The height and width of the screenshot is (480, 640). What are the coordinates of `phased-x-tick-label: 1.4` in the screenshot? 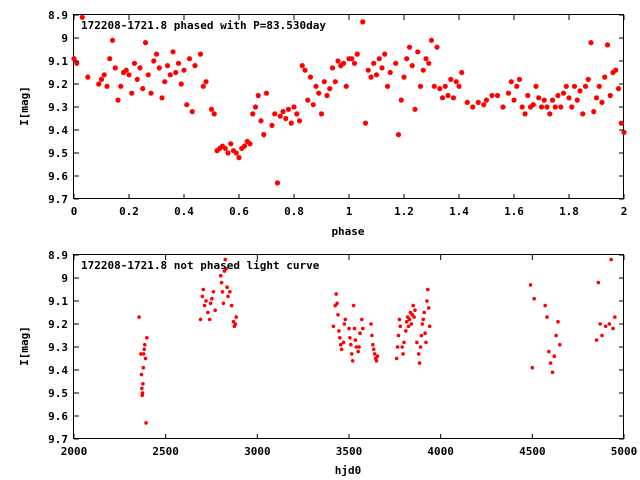 It's located at (459, 211).